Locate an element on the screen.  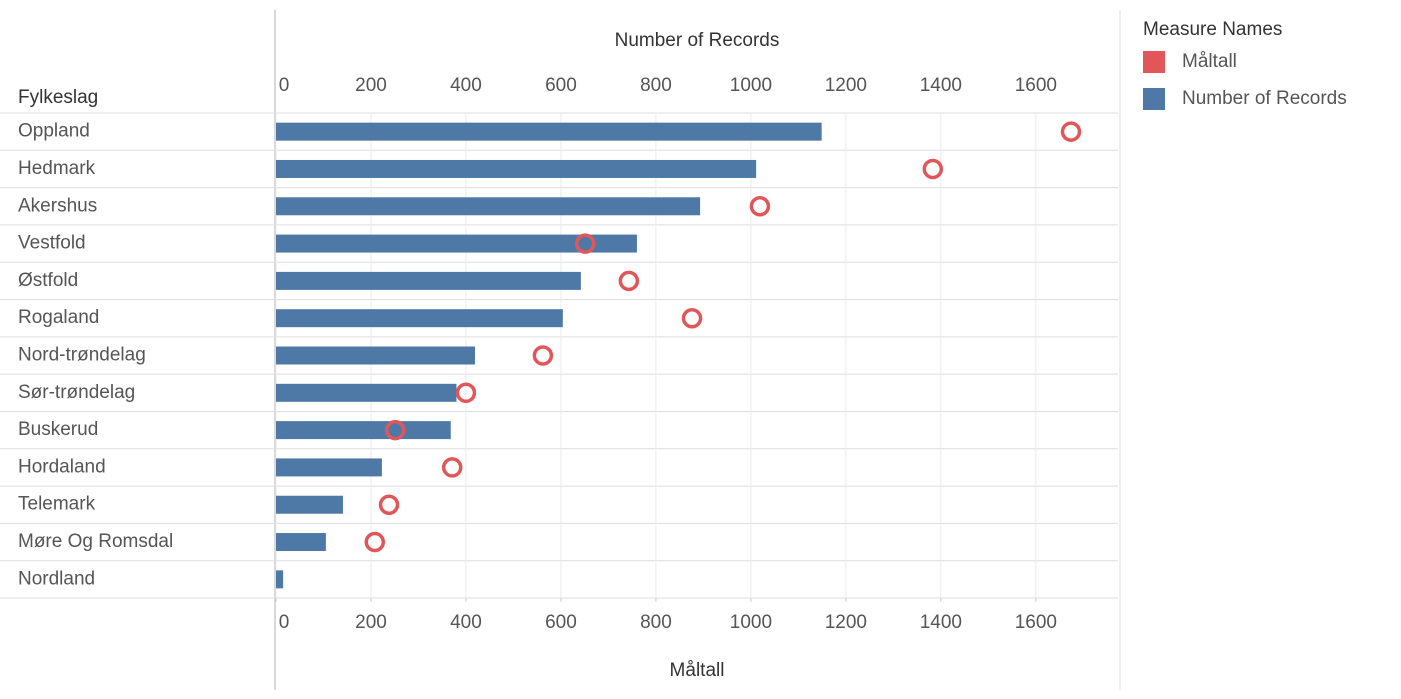
top-tick-label: 600 is located at coordinates (561, 85).